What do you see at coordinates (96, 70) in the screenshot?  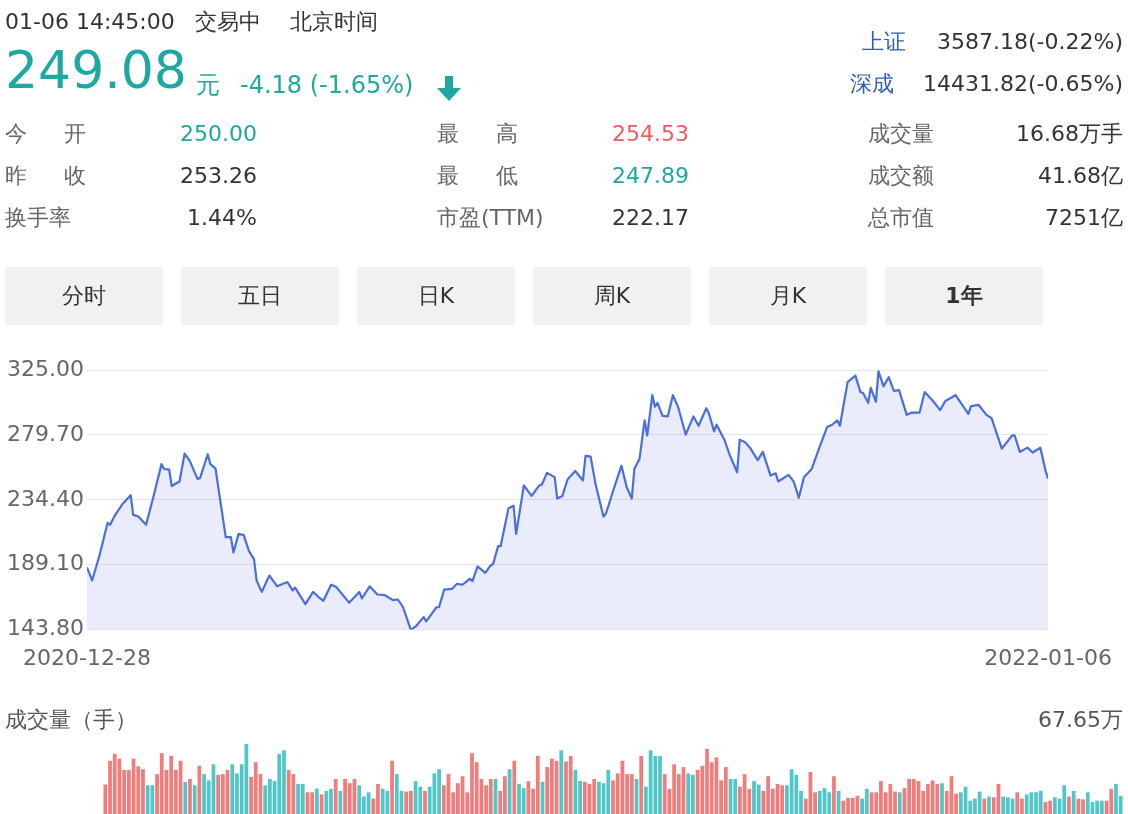 I see `text: 249.08` at bounding box center [96, 70].